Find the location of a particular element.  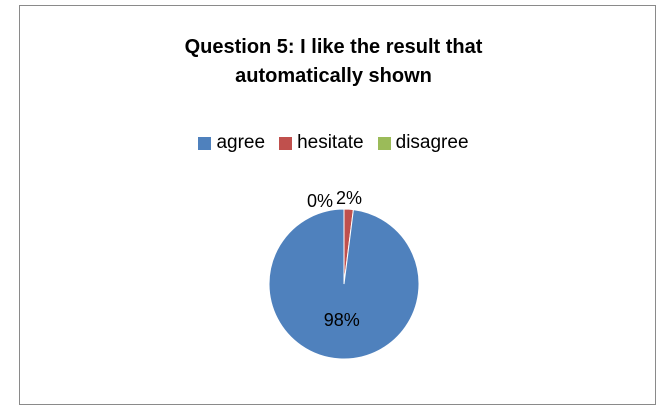

legend-swatch-hesitate is located at coordinates (286, 143).